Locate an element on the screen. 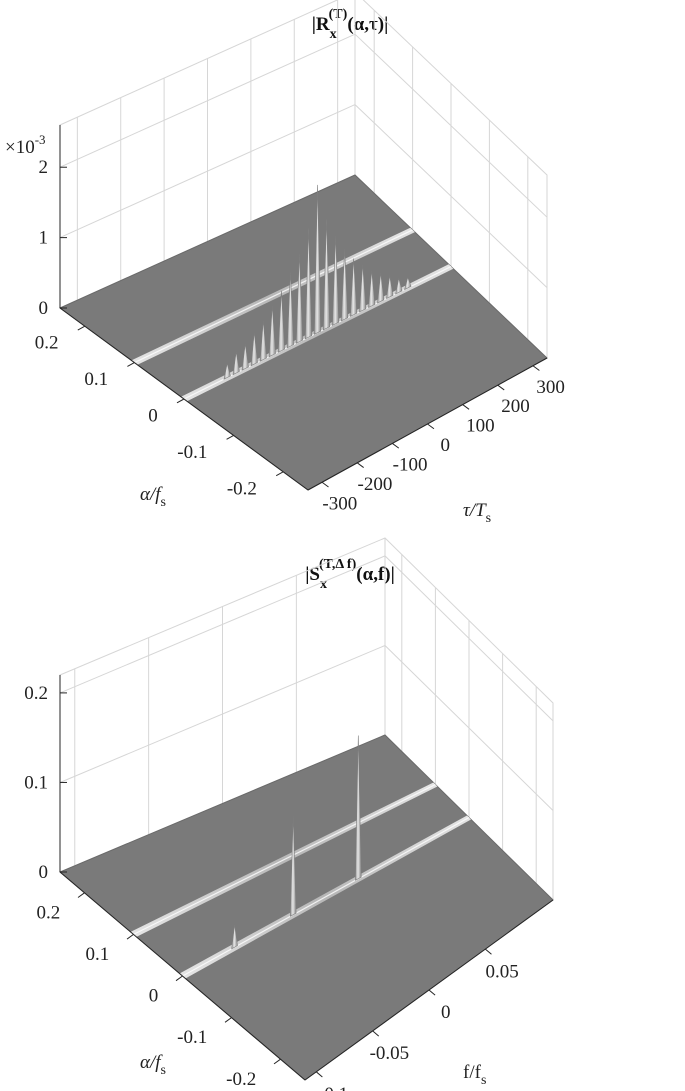  x-tick-label: 100 is located at coordinates (480, 426).